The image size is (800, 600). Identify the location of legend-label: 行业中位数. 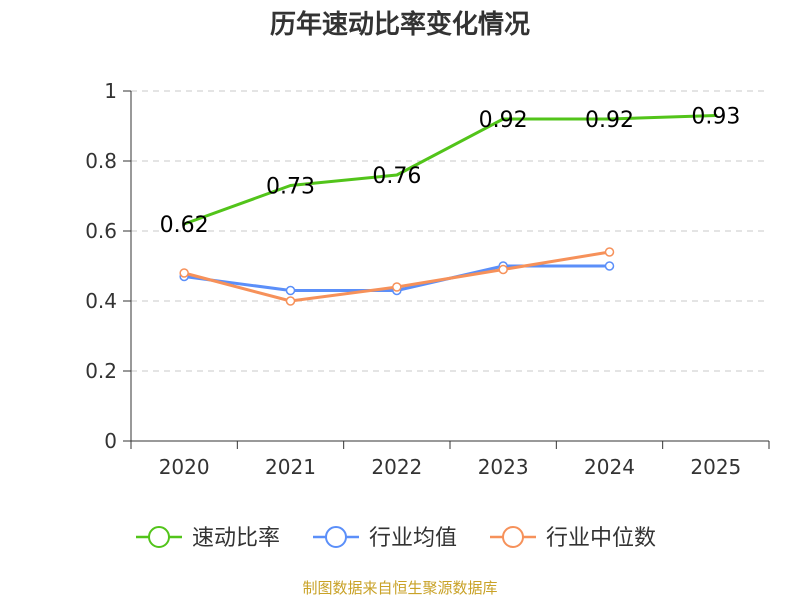
(601, 538).